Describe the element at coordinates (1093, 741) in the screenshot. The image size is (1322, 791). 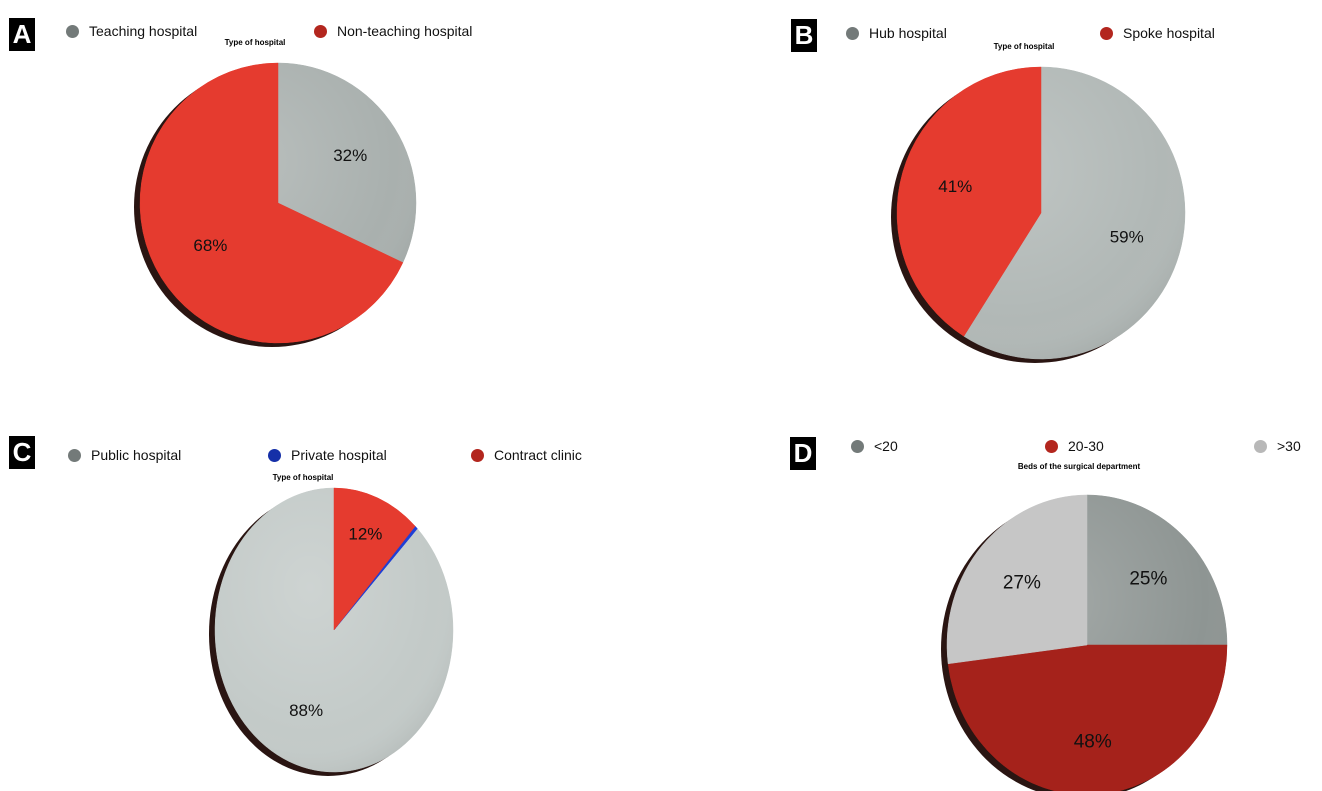
I see `slice-label: 48%` at that location.